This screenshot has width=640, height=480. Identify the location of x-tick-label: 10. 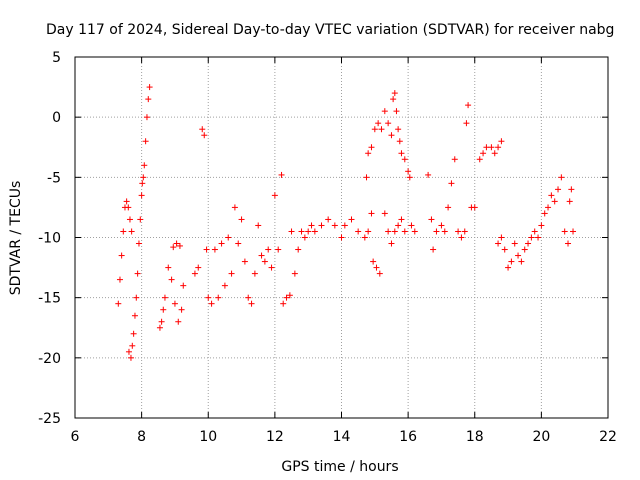
(208, 437).